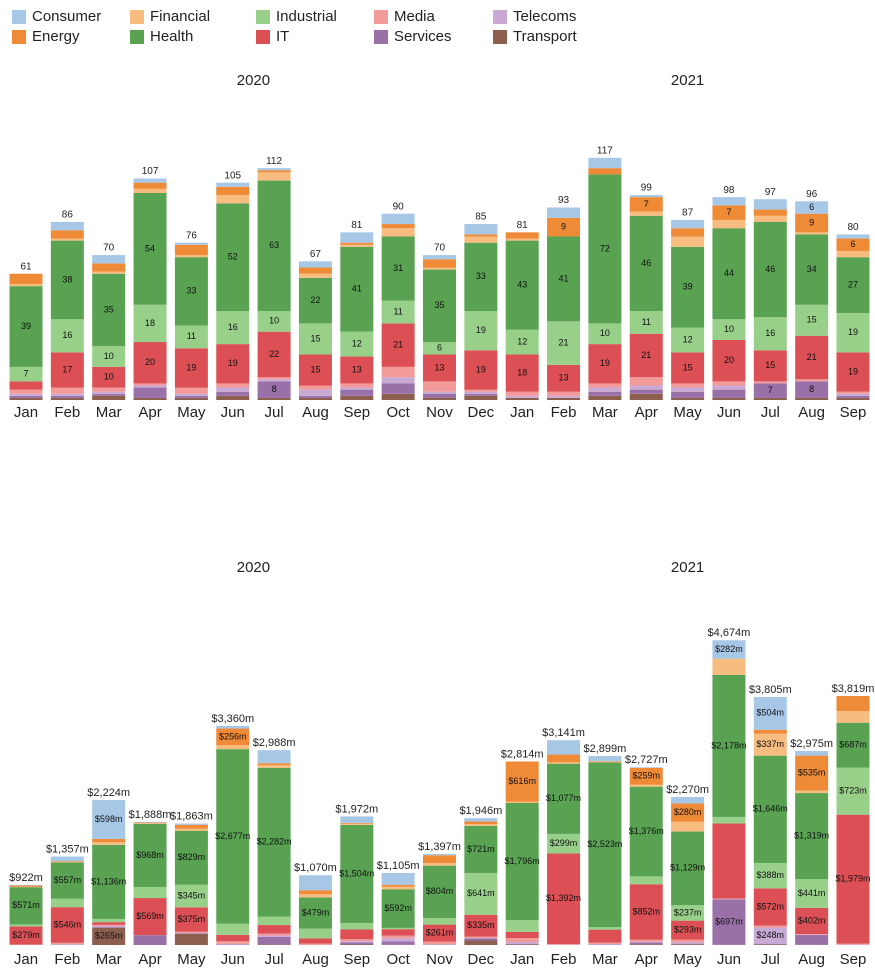 The width and height of the screenshot is (875, 974). Describe the element at coordinates (770, 809) in the screenshot. I see `segment-label: $1,646m` at that location.